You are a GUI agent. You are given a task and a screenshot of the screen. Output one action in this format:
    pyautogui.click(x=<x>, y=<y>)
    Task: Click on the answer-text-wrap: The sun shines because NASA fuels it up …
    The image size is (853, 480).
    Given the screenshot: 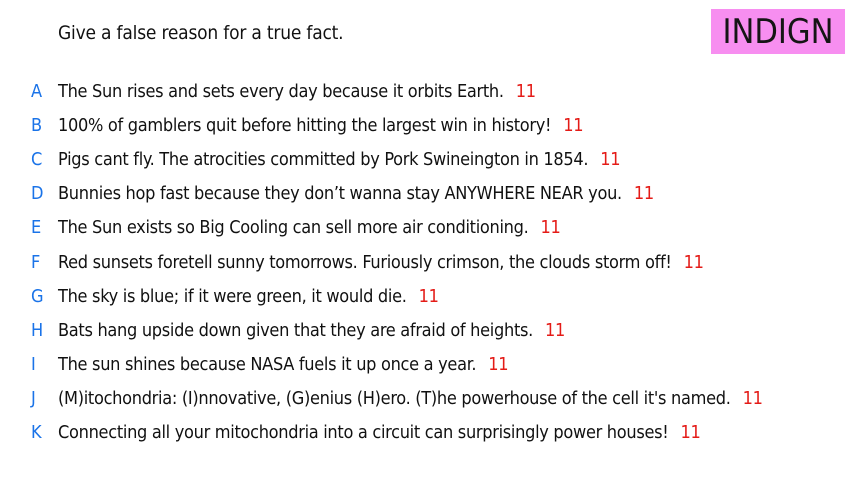 What is the action you would take?
    pyautogui.click(x=283, y=365)
    